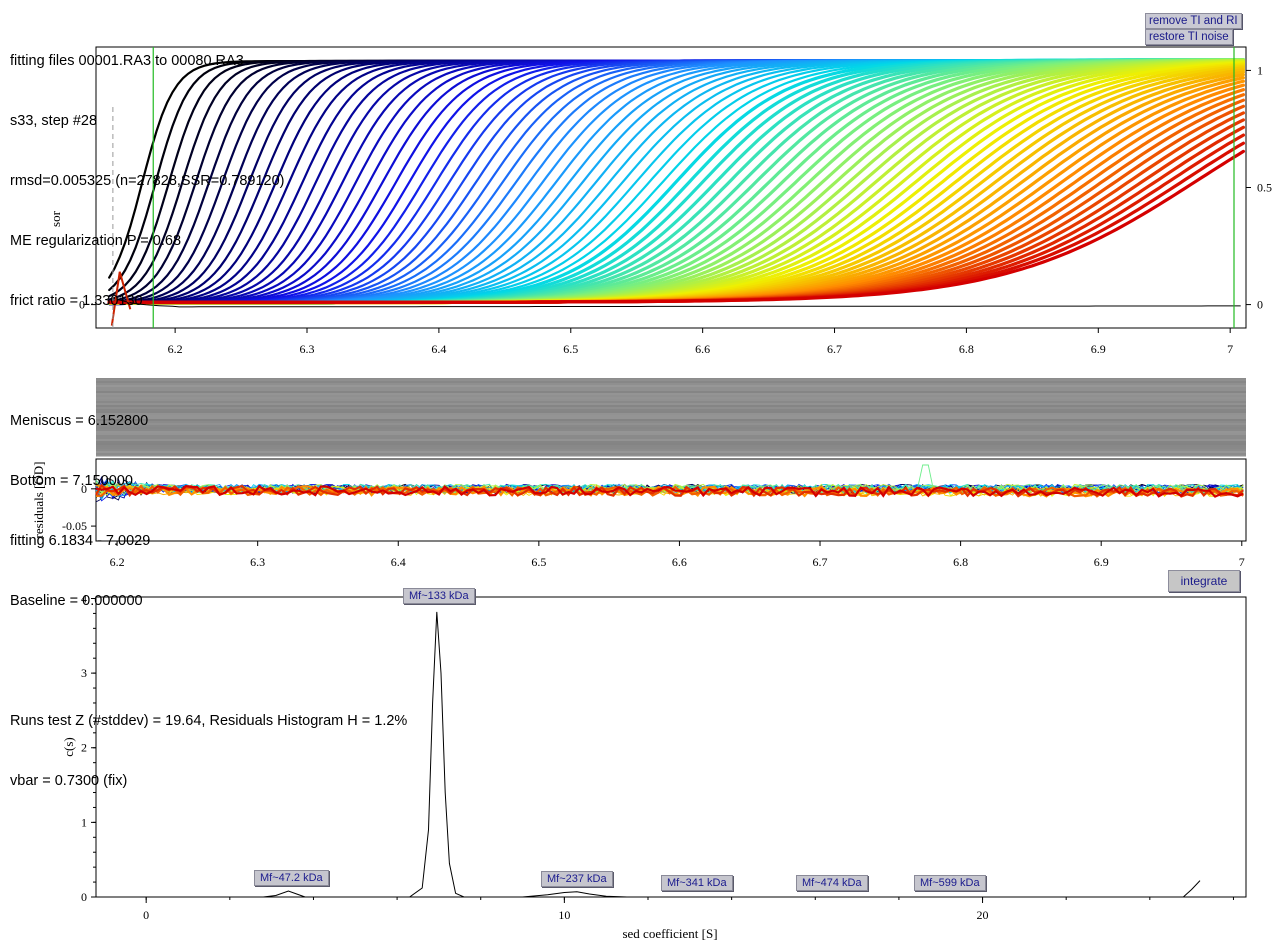 The width and height of the screenshot is (1280, 949). What do you see at coordinates (82, 305) in the screenshot?
I see `raw-y-tick-label-left: 0` at bounding box center [82, 305].